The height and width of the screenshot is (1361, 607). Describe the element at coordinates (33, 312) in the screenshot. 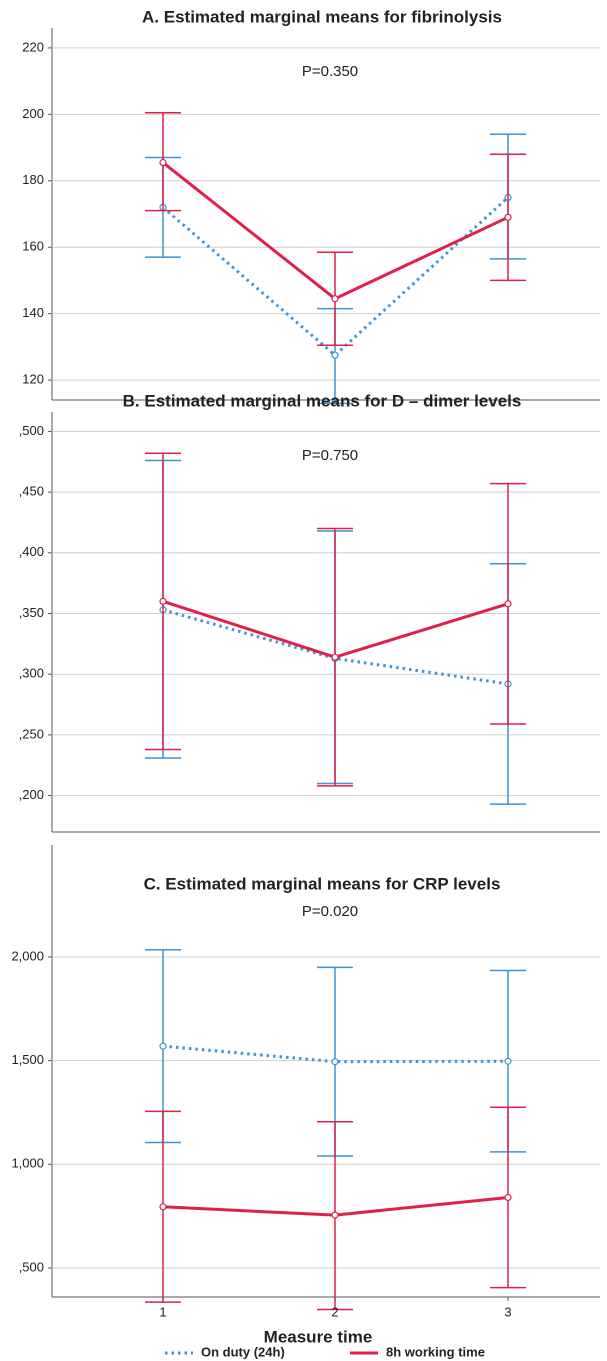

I see `y-tick-label: 140` at that location.